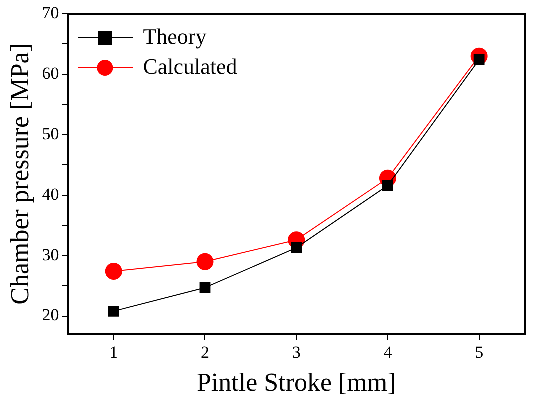 The image size is (534, 404). I want to click on y-axis-title: Chamber pressure [MPa], so click(19, 174).